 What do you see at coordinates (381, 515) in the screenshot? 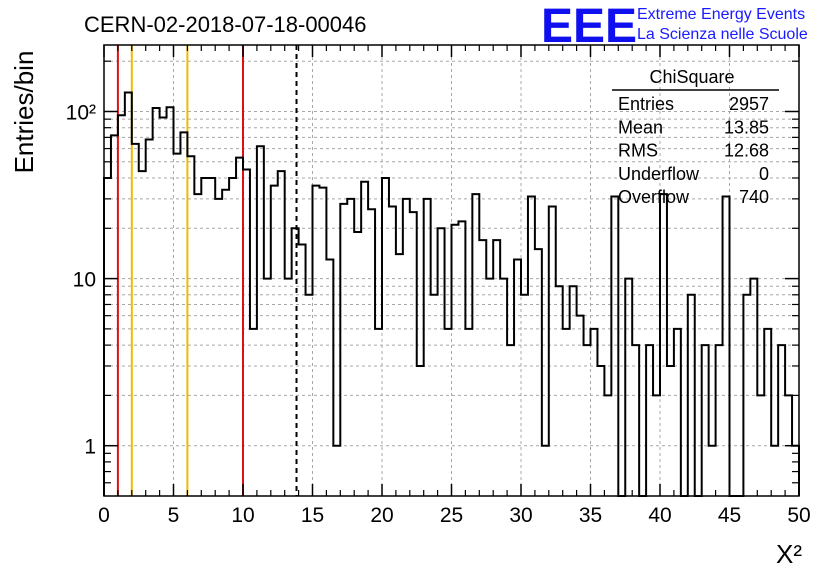
I see `x-tick-label: 20` at bounding box center [381, 515].